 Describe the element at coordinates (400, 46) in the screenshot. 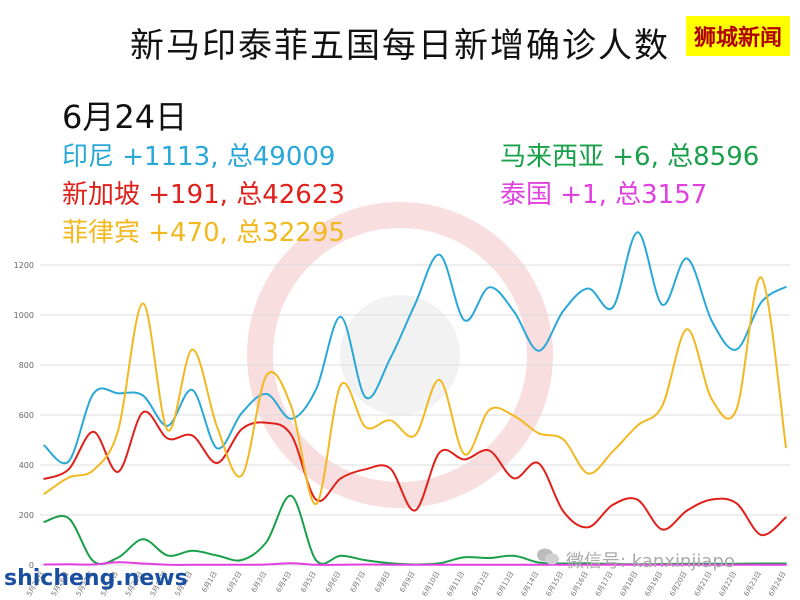

I see `chart-title: 新马印泰菲五国每日新增确诊人数` at that location.